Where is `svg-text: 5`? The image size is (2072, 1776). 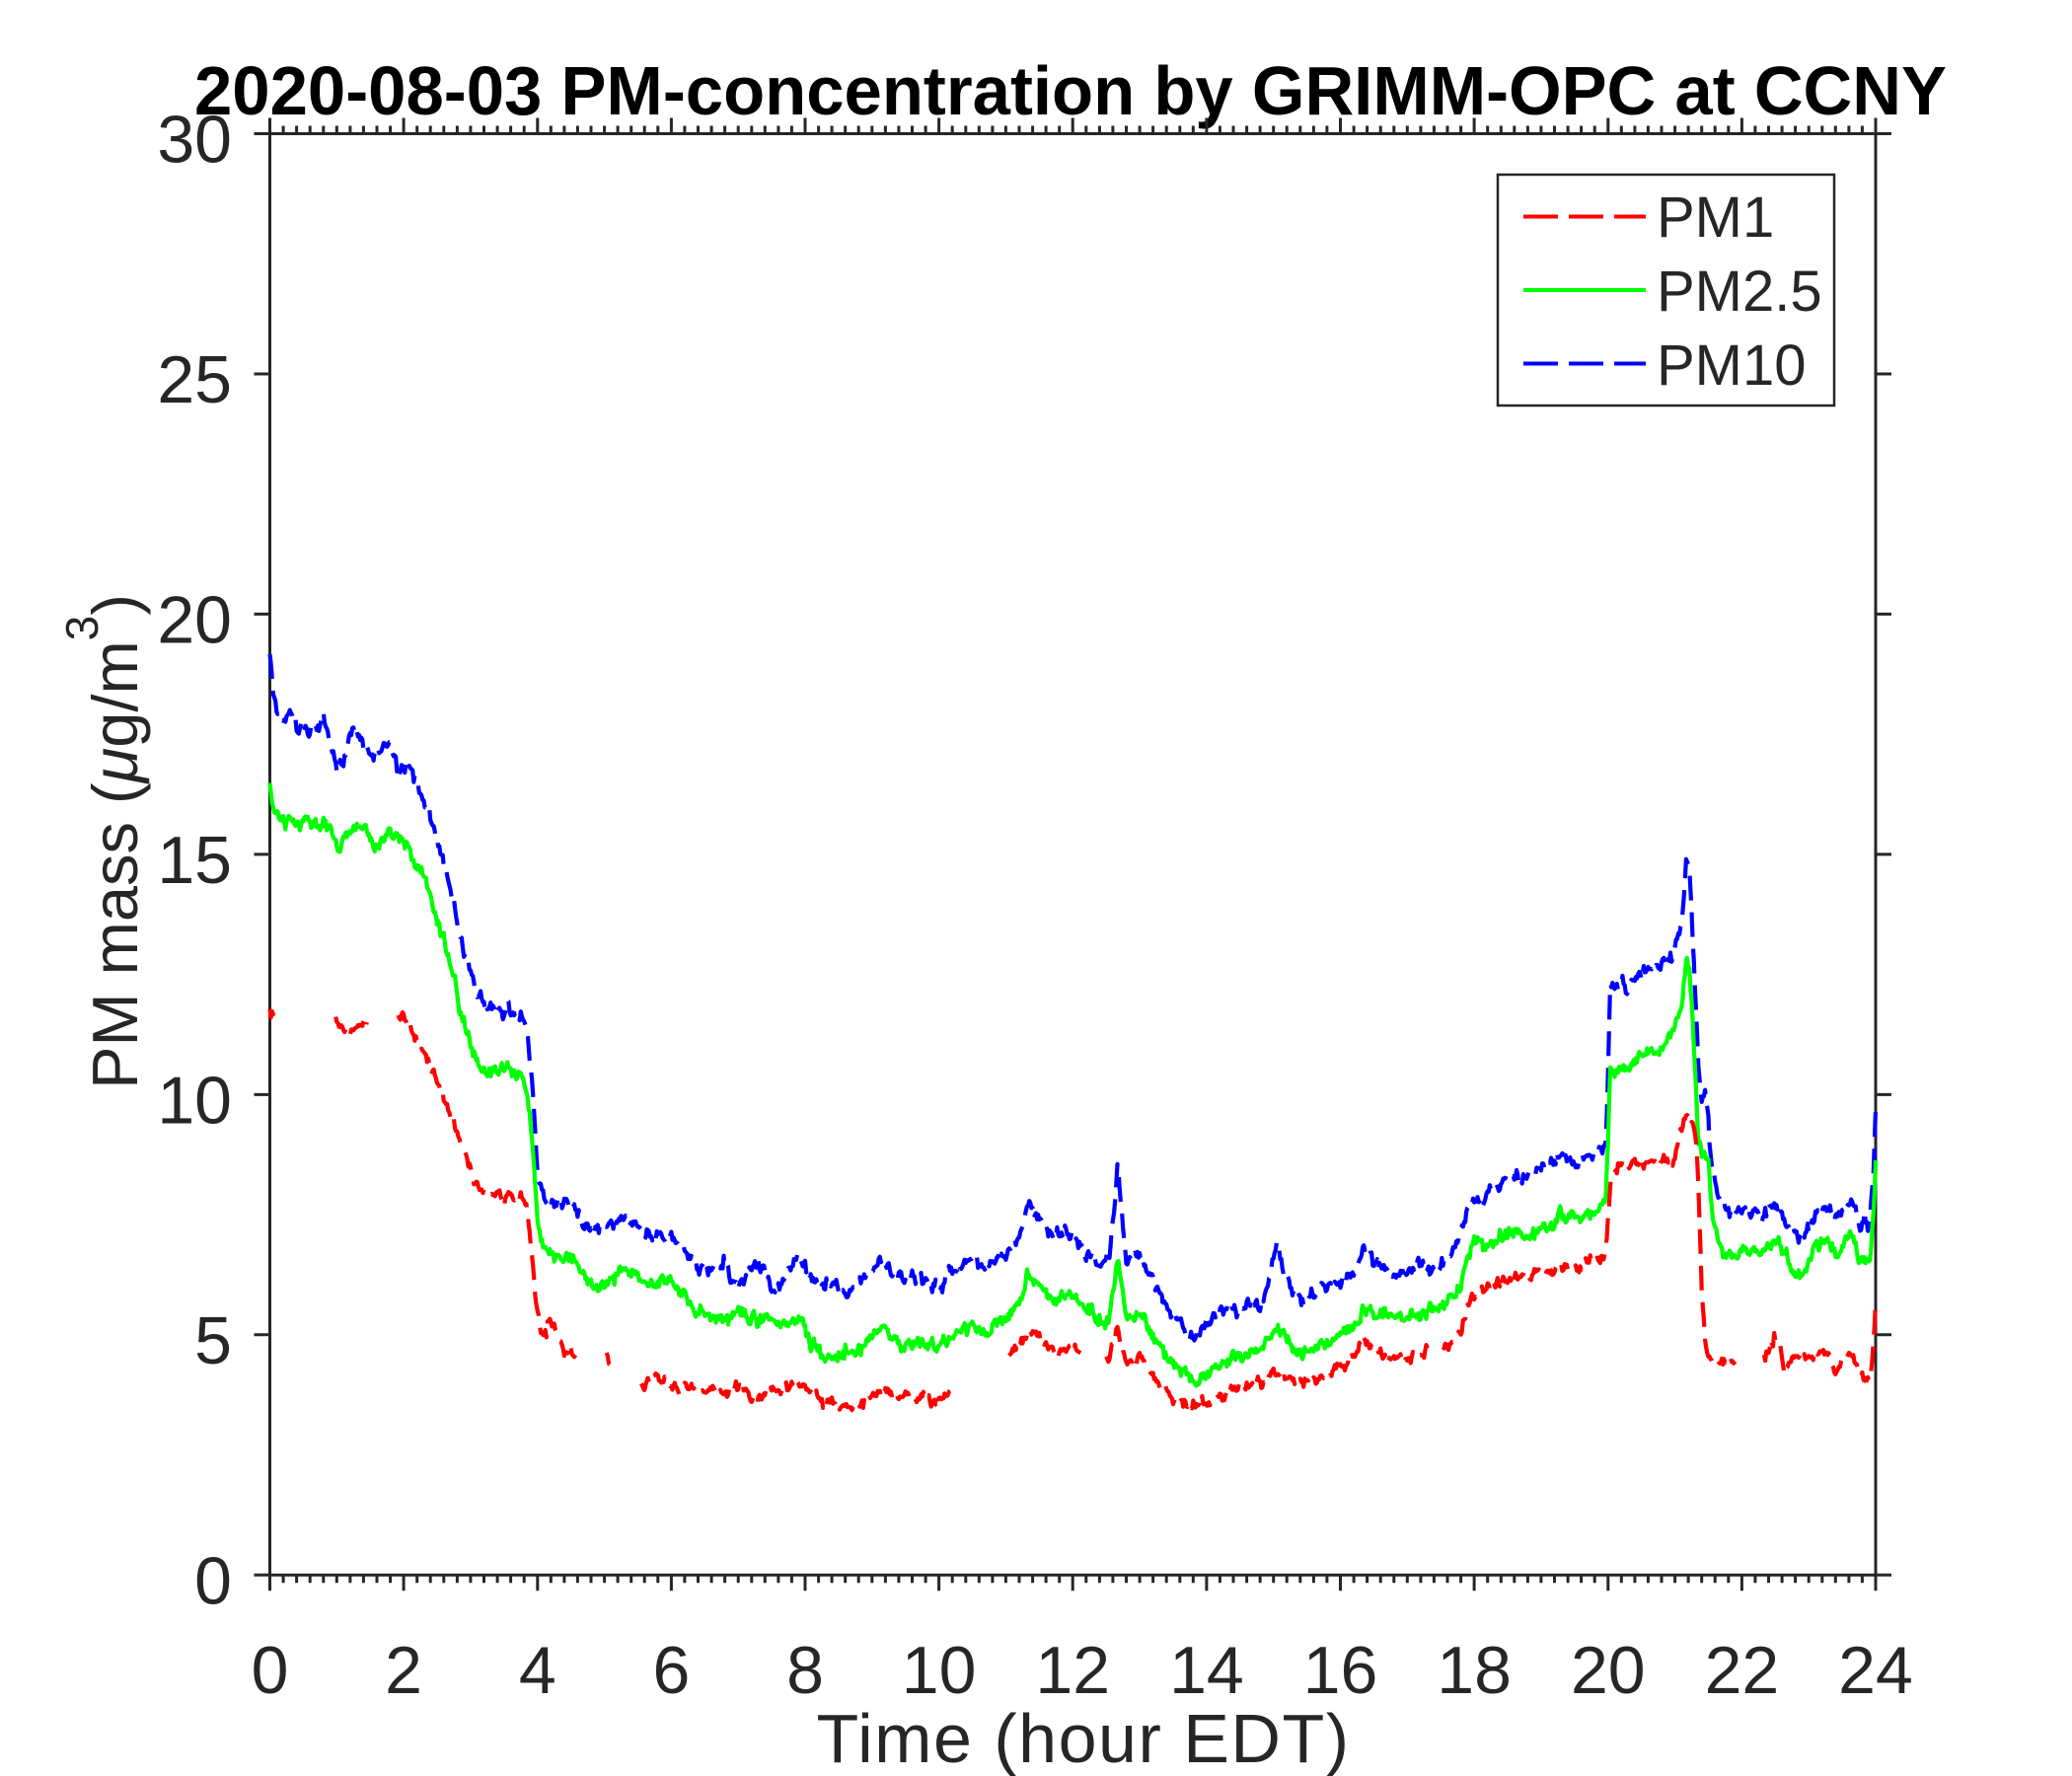
svg-text: 5 is located at coordinates (213, 1341).